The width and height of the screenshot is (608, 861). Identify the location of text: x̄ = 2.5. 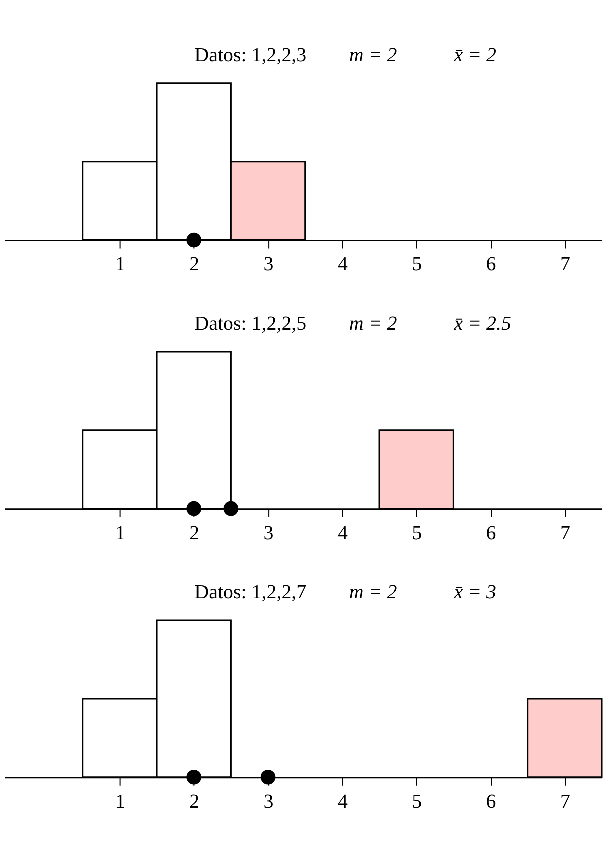
(482, 324).